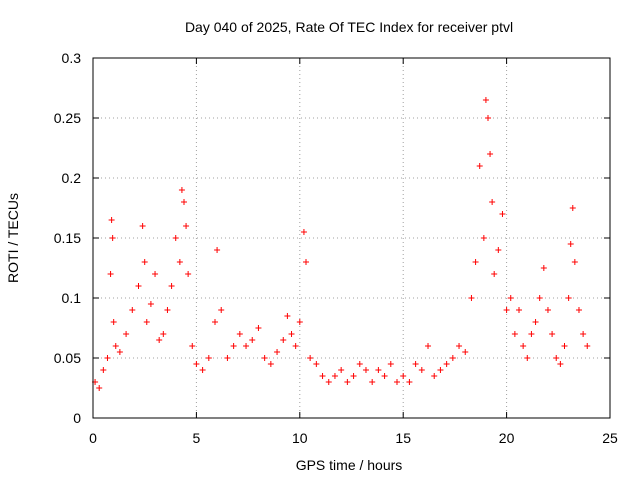 The width and height of the screenshot is (640, 480). Describe the element at coordinates (93, 438) in the screenshot. I see `x-tick-label: 0` at that location.